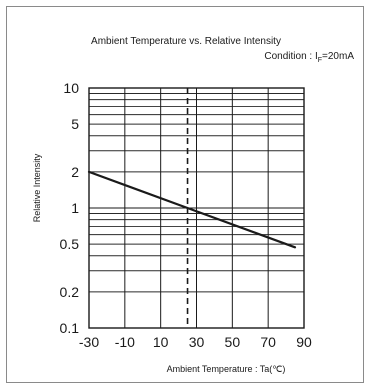 This screenshot has width=370, height=389. I want to click on x-tick-labels: -30 -10 10 30 50 70 90, so click(195, 342).